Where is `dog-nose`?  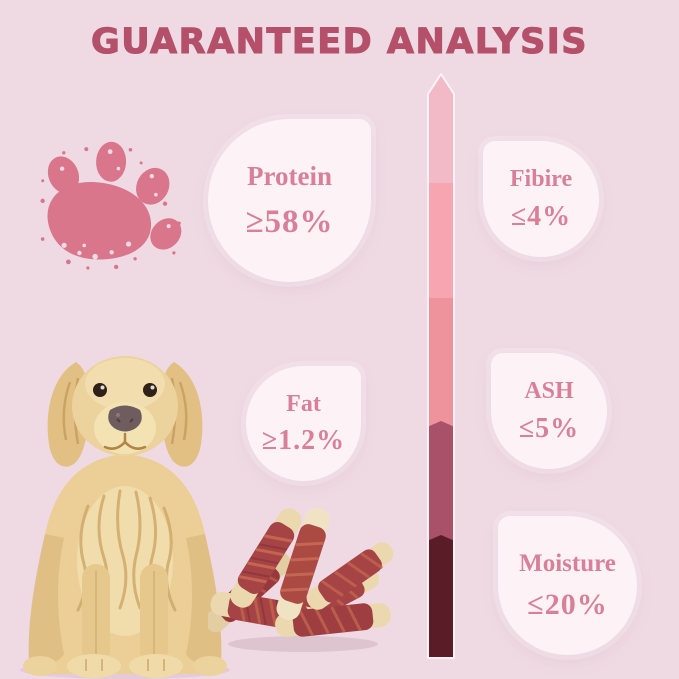
dog-nose is located at coordinates (125, 418).